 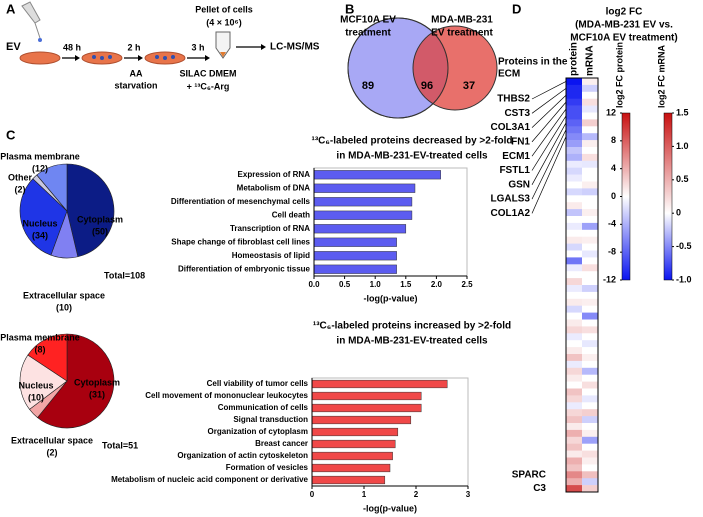 What do you see at coordinates (462, 33) in the screenshot?
I see `set-name: EV treatment` at bounding box center [462, 33].